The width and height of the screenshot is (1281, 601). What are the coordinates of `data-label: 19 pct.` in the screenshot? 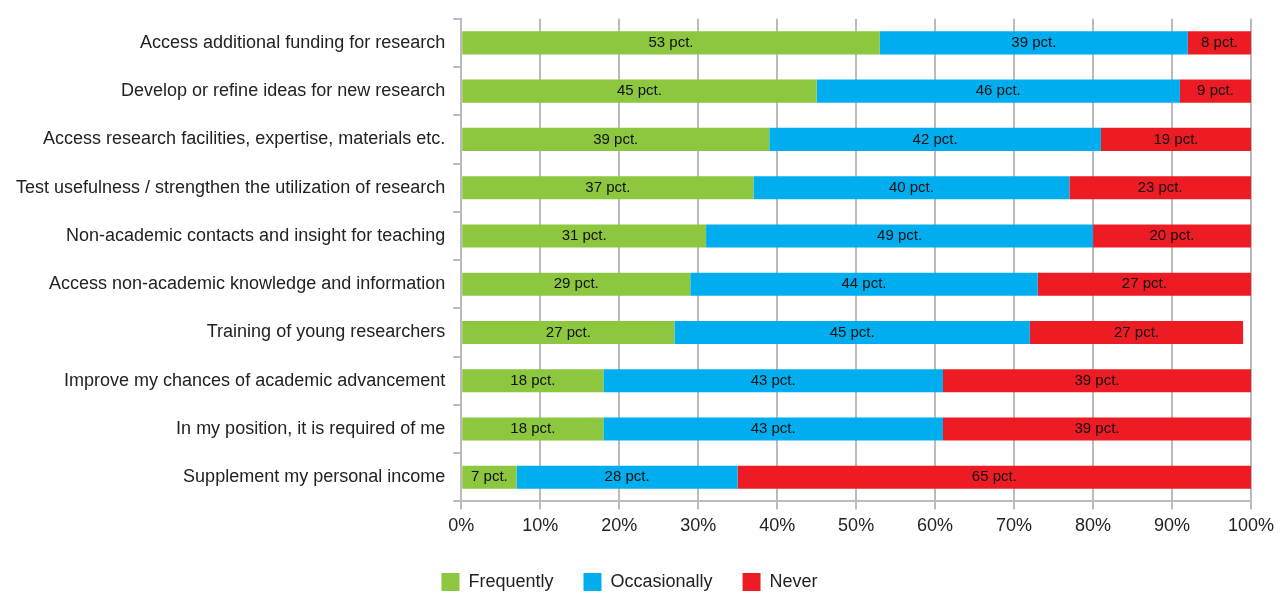 It's located at (1176, 138).